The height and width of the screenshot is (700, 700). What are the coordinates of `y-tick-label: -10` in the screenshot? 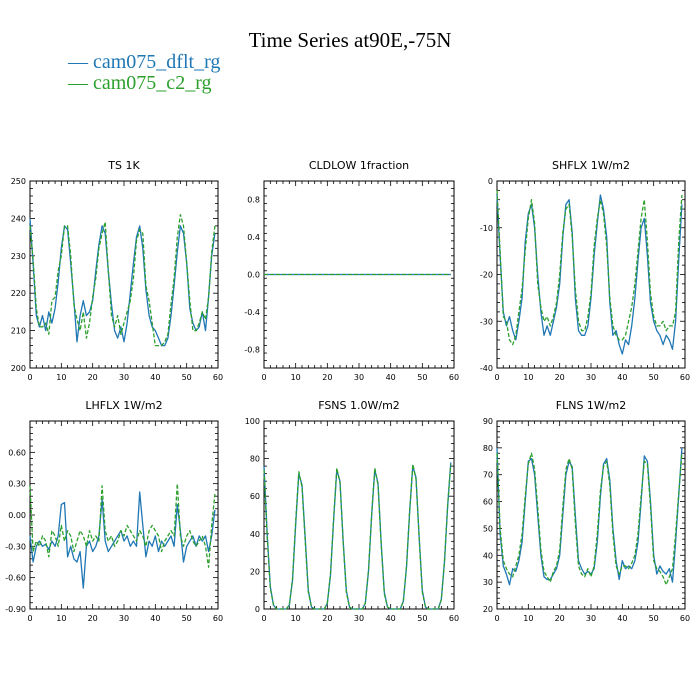 It's located at (486, 228).